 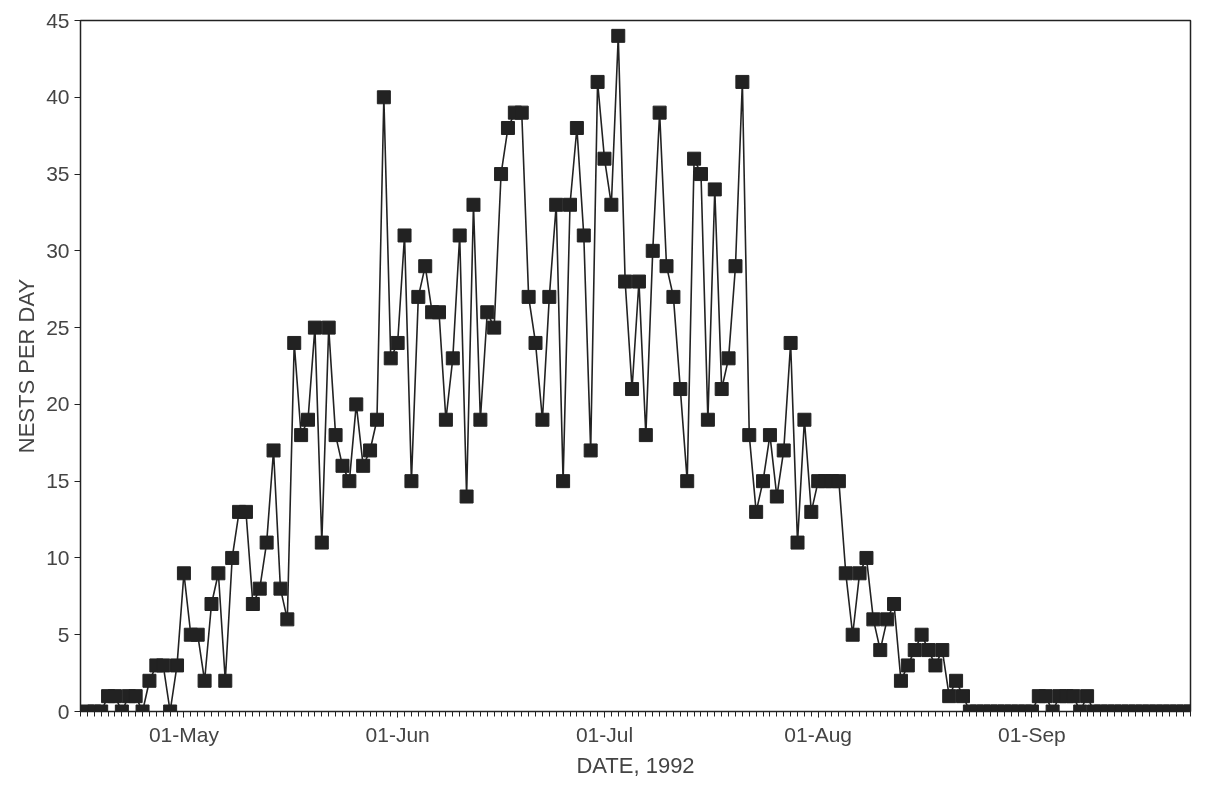 What do you see at coordinates (58, 327) in the screenshot?
I see `y-tick-label: 25` at bounding box center [58, 327].